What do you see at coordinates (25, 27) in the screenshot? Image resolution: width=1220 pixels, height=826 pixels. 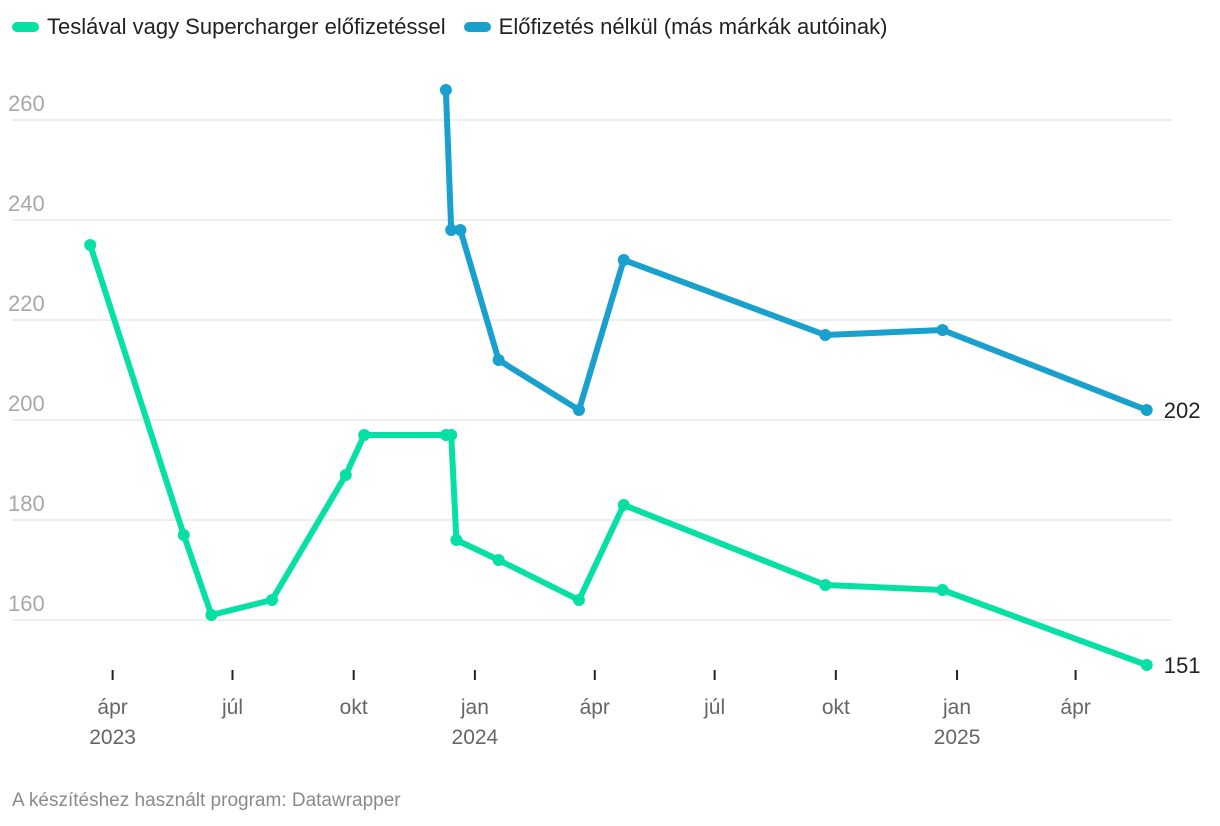 I see `legend-swatch-tesla` at bounding box center [25, 27].